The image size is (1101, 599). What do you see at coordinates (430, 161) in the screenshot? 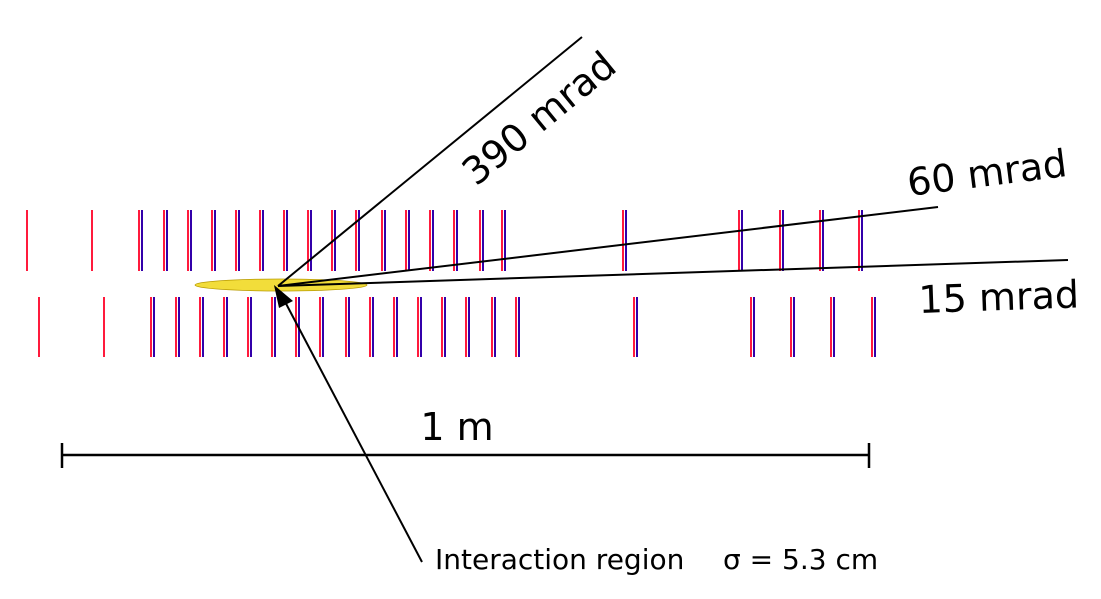
I see `acceptance-line-390-mrad` at bounding box center [430, 161].